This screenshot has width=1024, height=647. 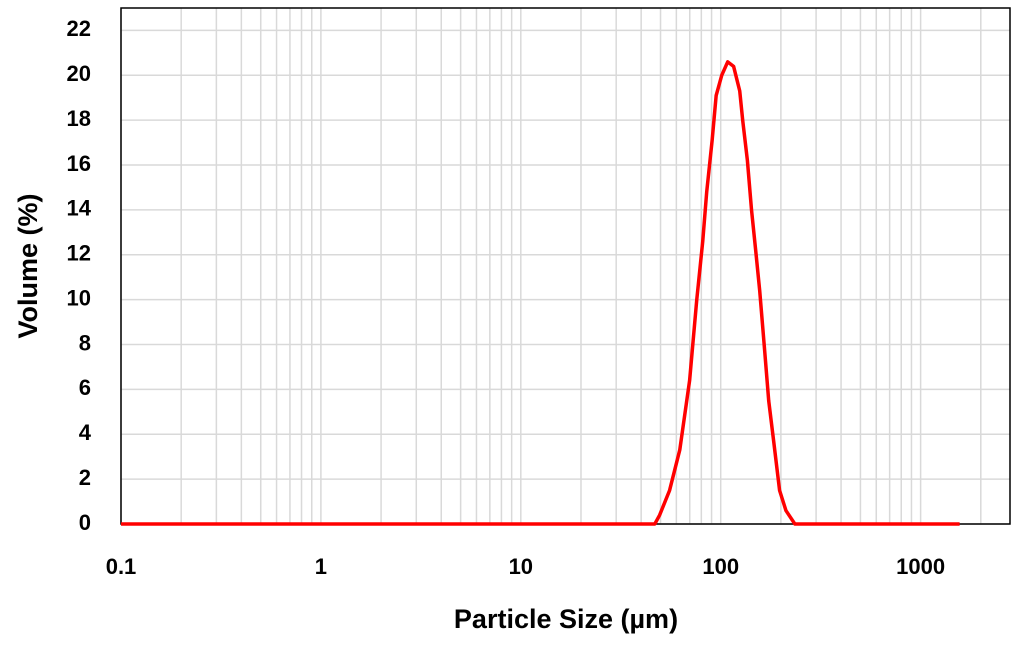 What do you see at coordinates (521, 566) in the screenshot?
I see `x-tick-label: 10` at bounding box center [521, 566].